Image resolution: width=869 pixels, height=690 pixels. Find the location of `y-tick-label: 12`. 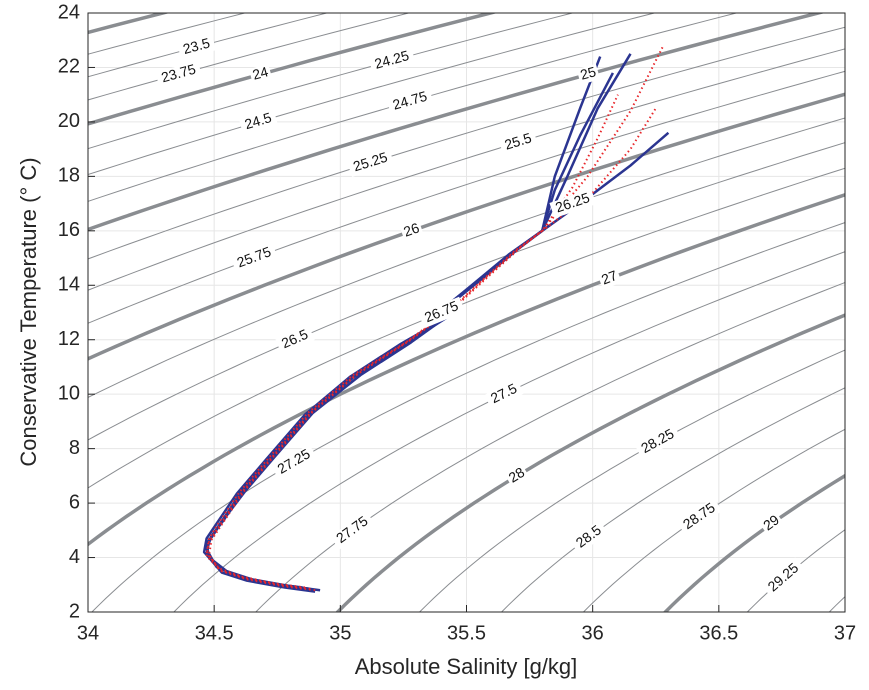

y-tick-label: 12 is located at coordinates (69, 339).